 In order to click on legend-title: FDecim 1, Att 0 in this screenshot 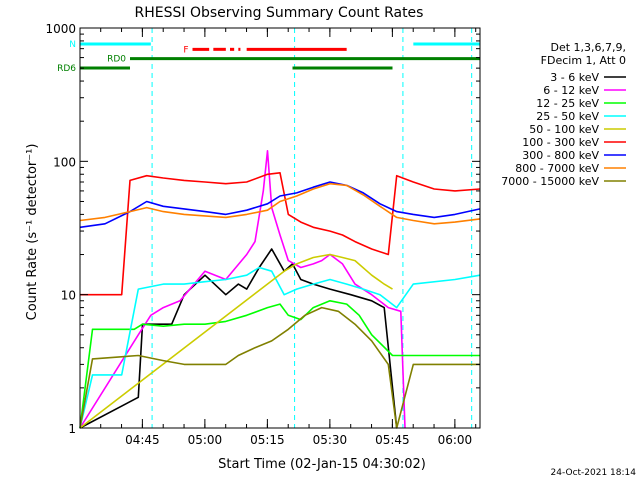, I will do `click(583, 60)`.